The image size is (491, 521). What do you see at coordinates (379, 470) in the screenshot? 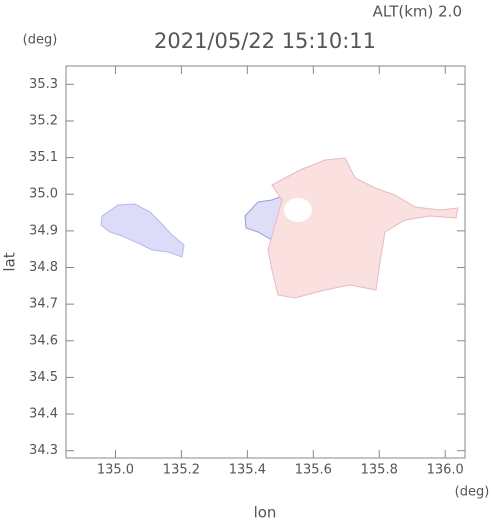
I see `x-tick-label: 135.8` at bounding box center [379, 470].